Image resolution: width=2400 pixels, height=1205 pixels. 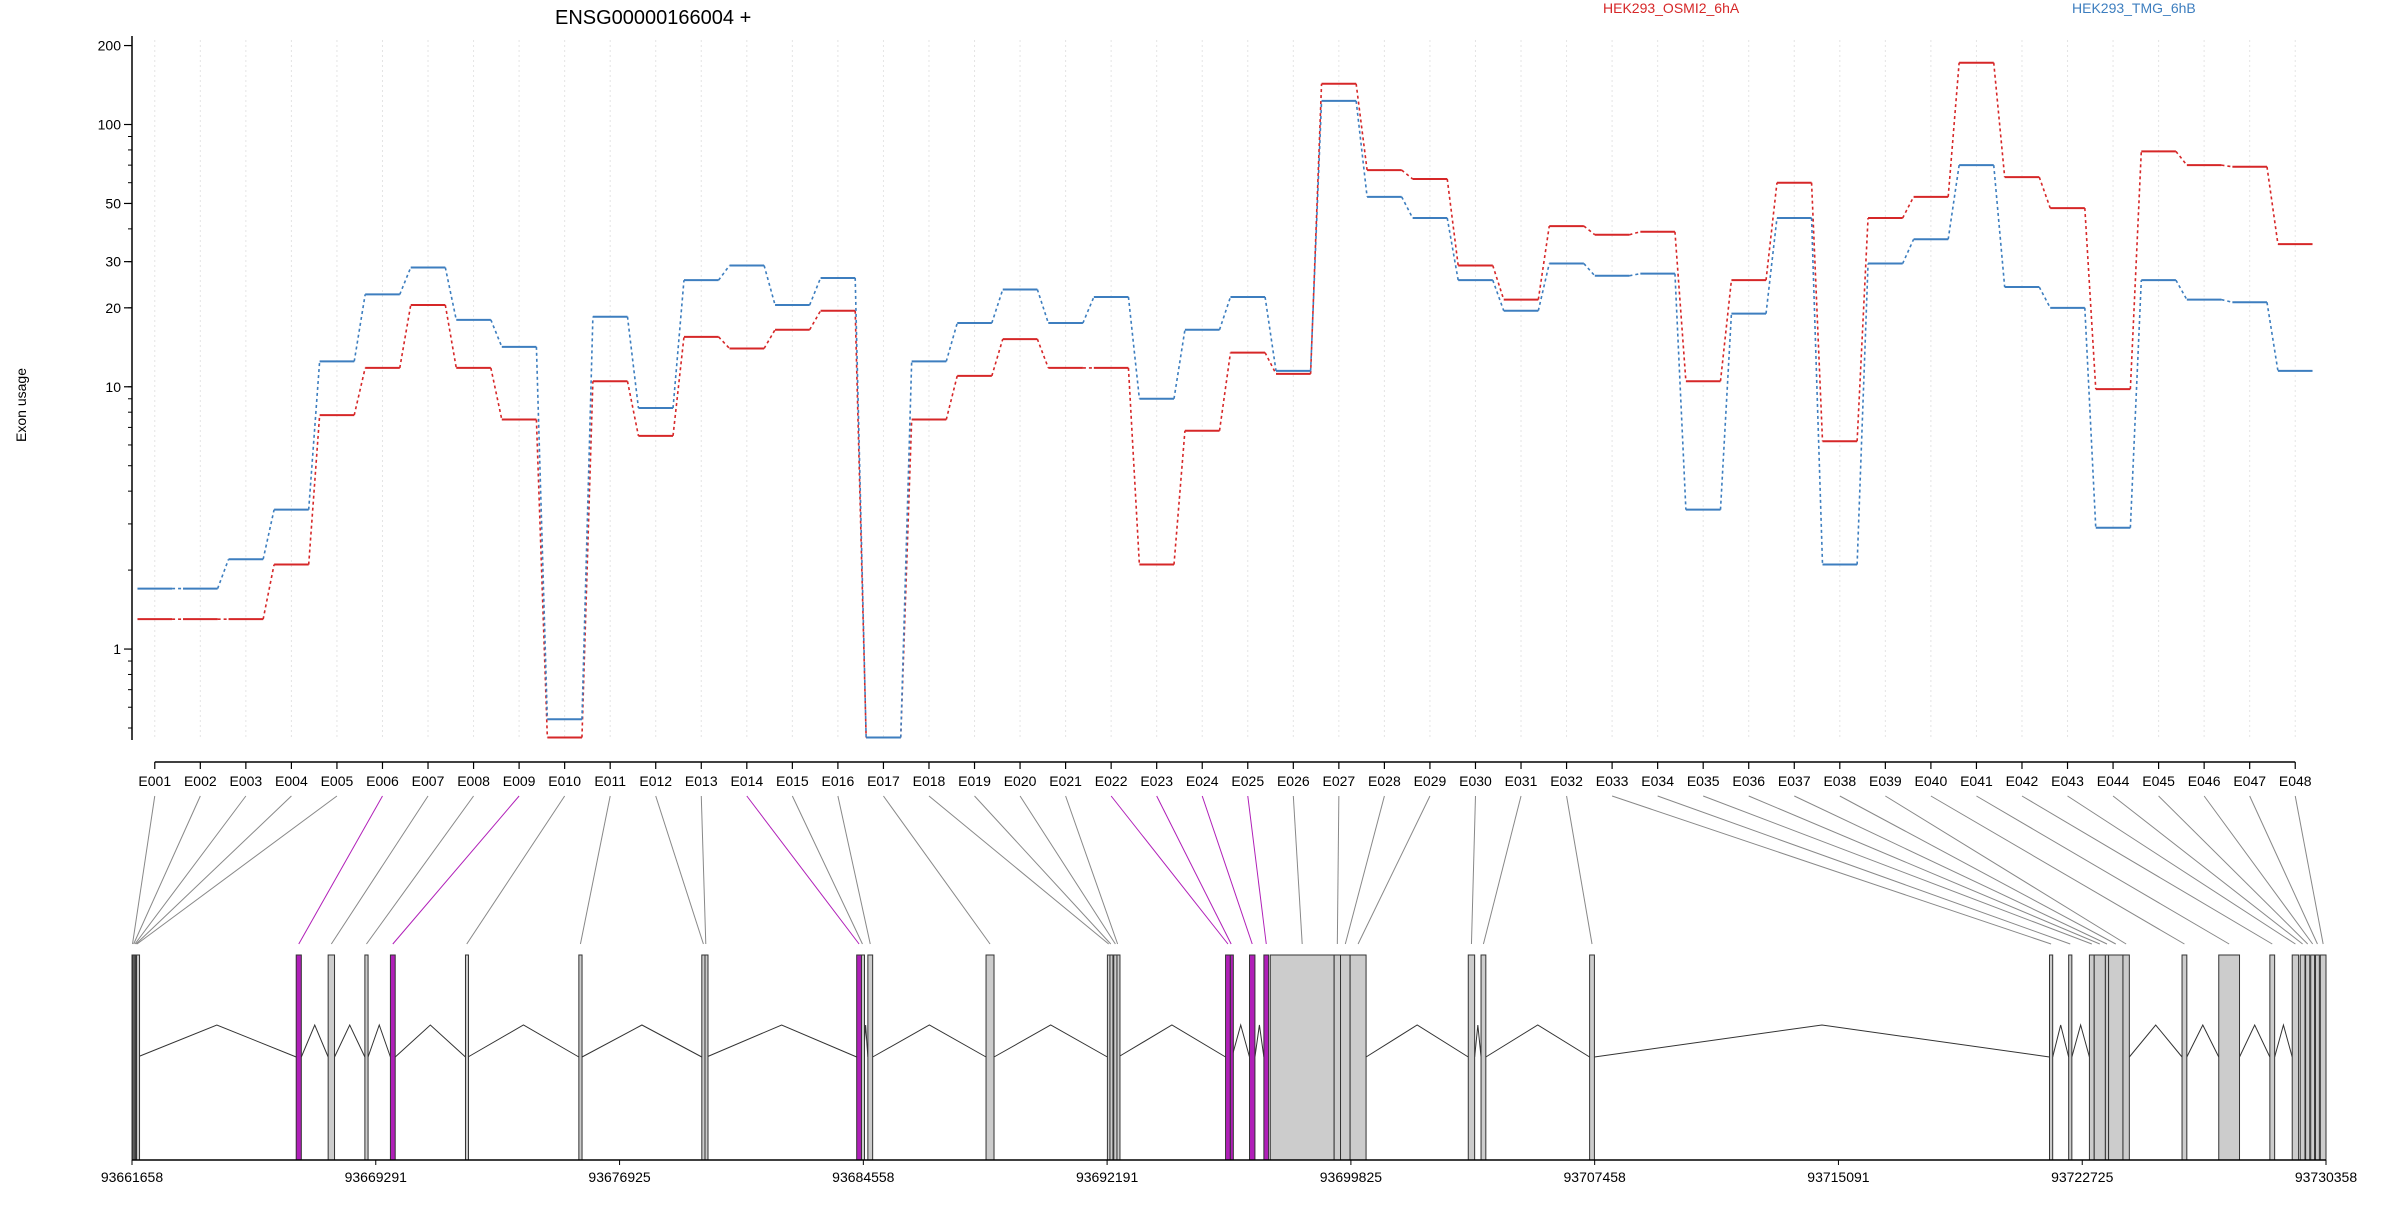 What do you see at coordinates (1703, 781) in the screenshot?
I see `x-tick-label: E035` at bounding box center [1703, 781].